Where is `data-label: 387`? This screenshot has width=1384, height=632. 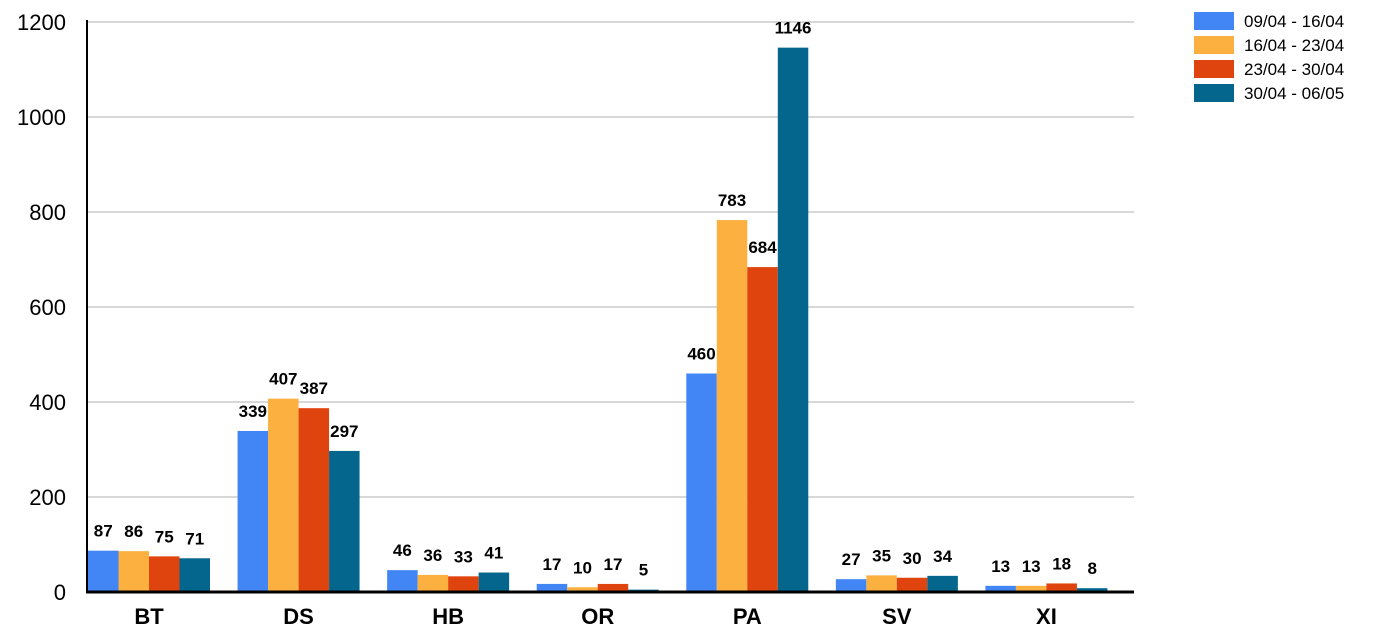
data-label: 387 is located at coordinates (314, 388).